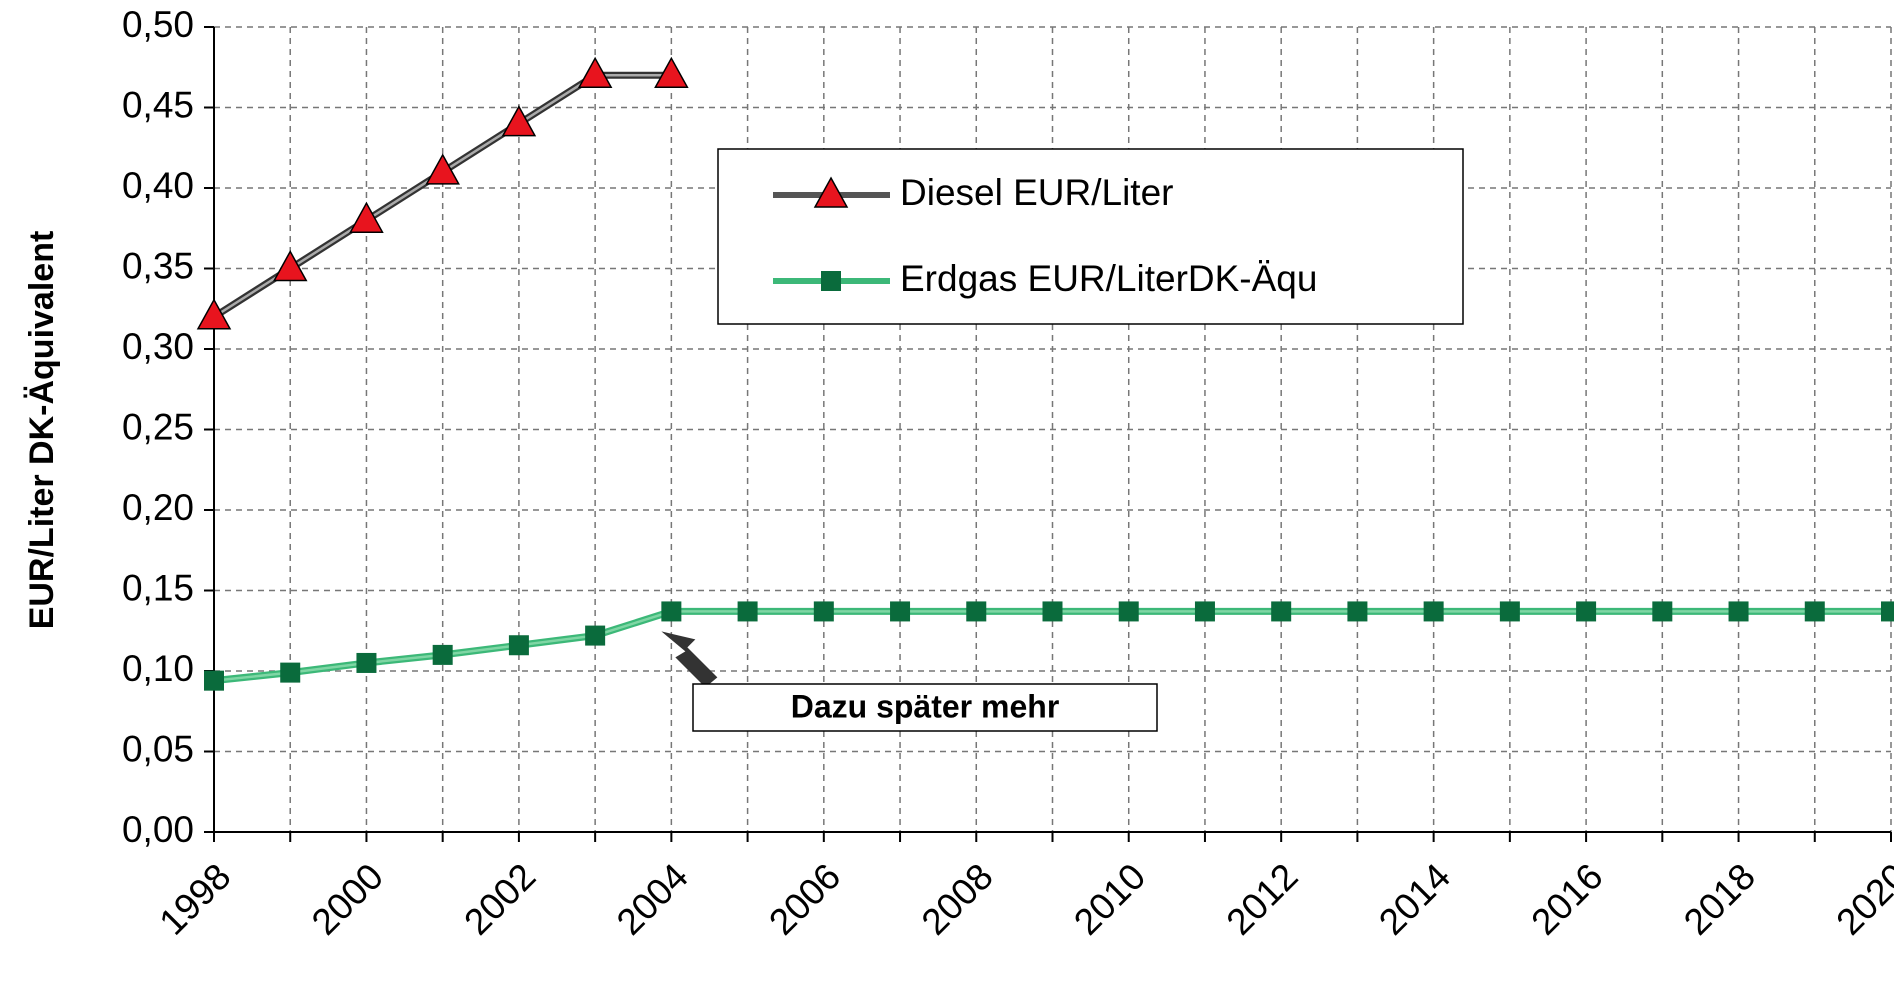  What do you see at coordinates (158, 426) in the screenshot?
I see `y-tick-label: 0,25` at bounding box center [158, 426].